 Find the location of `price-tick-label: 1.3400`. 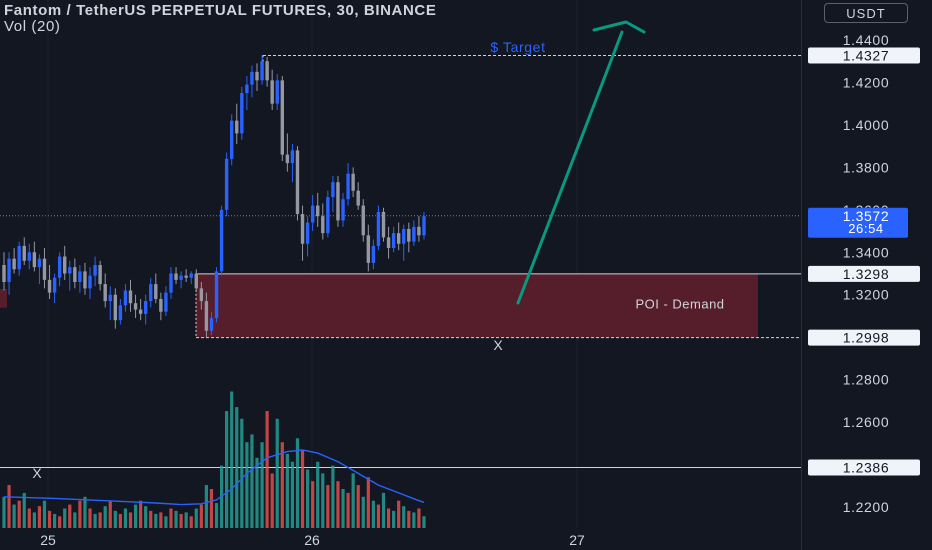

price-tick-label: 1.3400 is located at coordinates (866, 252).